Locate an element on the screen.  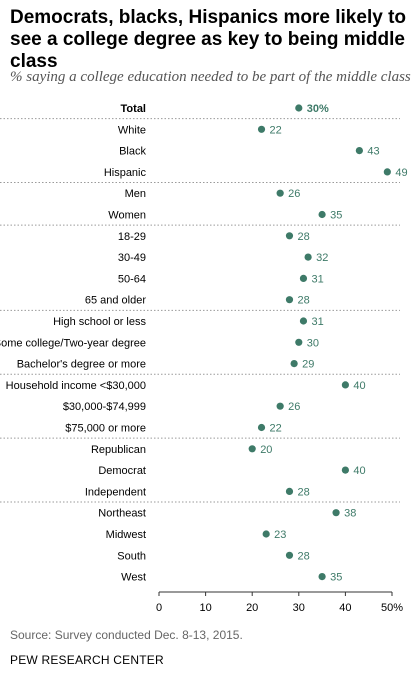
row-label: $30,000-$74,999 is located at coordinates (104, 407).